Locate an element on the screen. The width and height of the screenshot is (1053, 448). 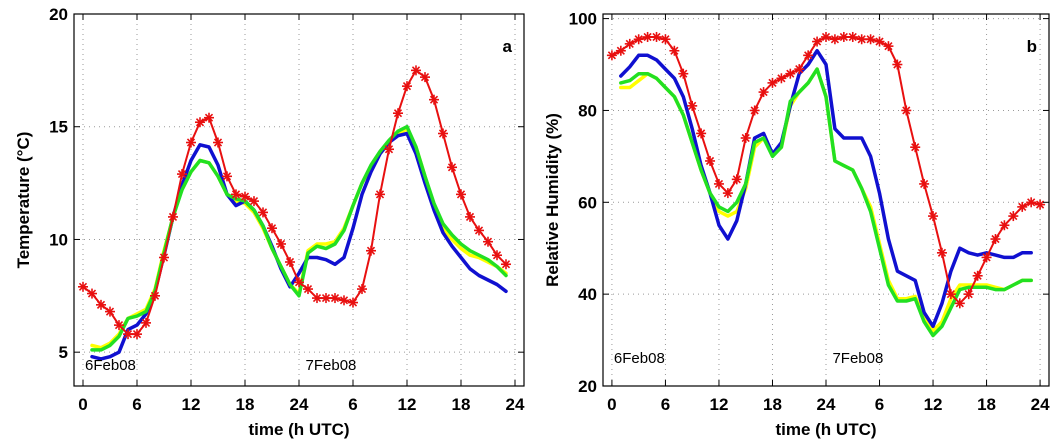
panel-label: b is located at coordinates (1032, 46).